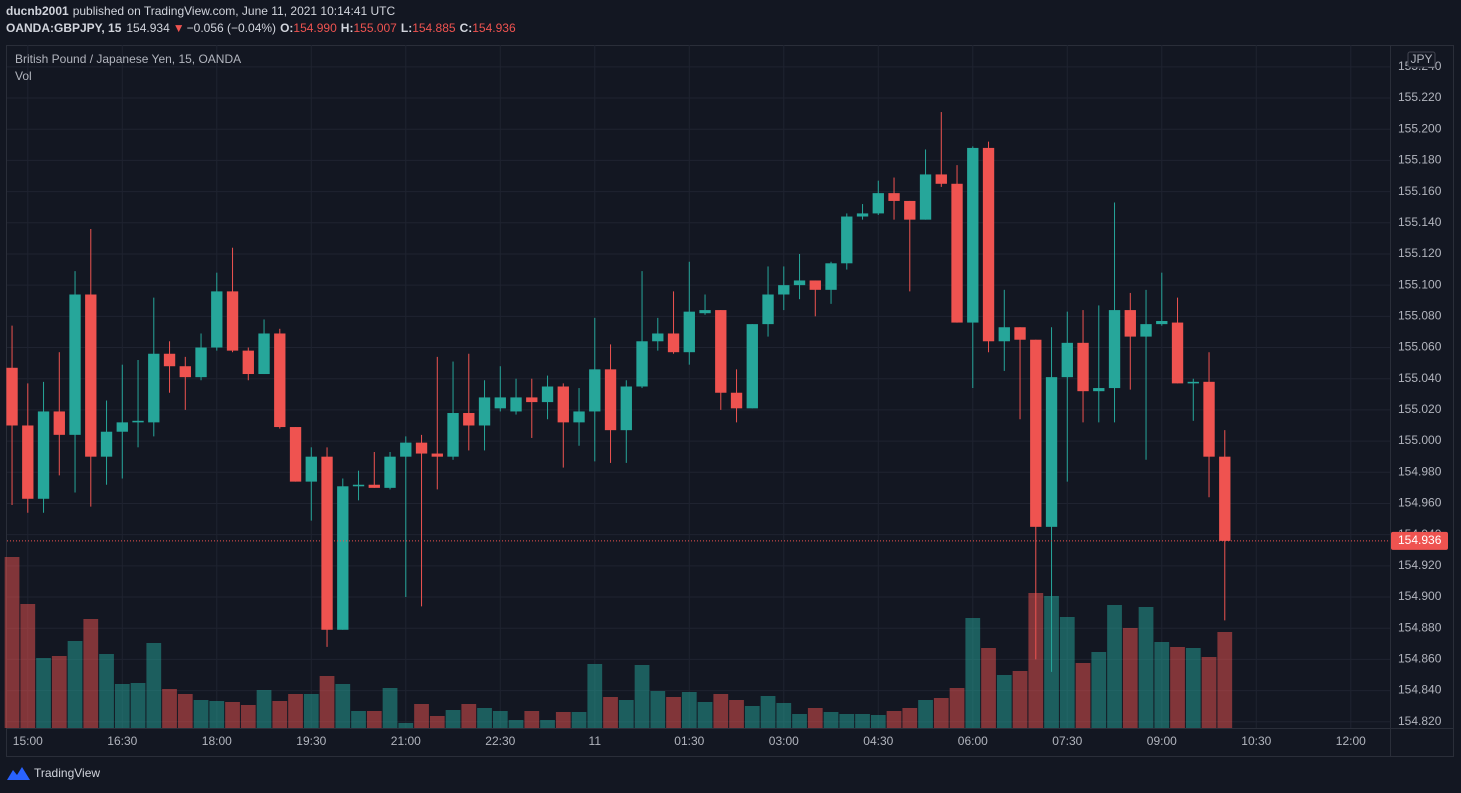  Describe the element at coordinates (53, 773) in the screenshot. I see `footer-logo: TradingView` at that location.